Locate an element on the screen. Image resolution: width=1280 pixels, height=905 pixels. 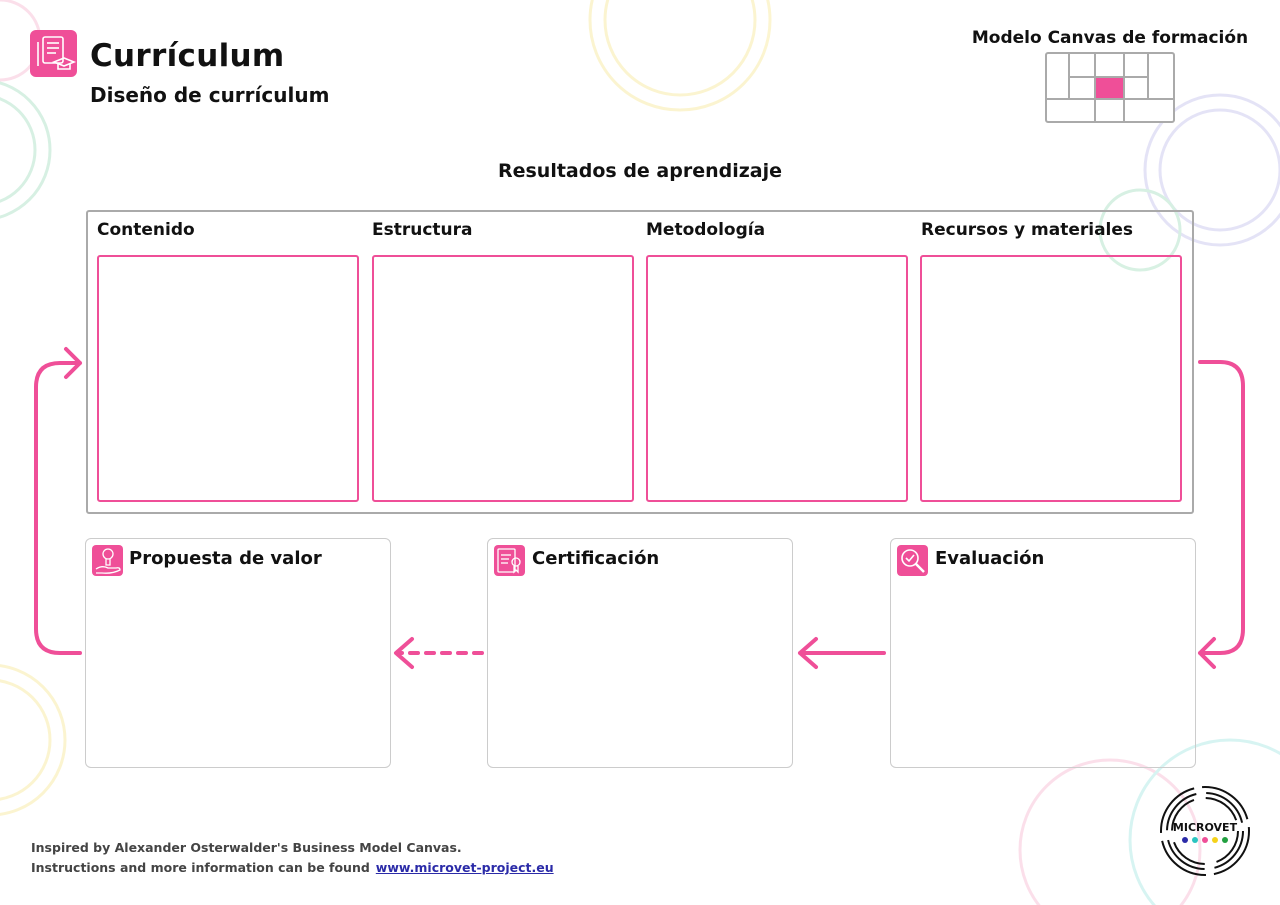
column-header-resources: Recursos y materiales is located at coordinates (1027, 230).